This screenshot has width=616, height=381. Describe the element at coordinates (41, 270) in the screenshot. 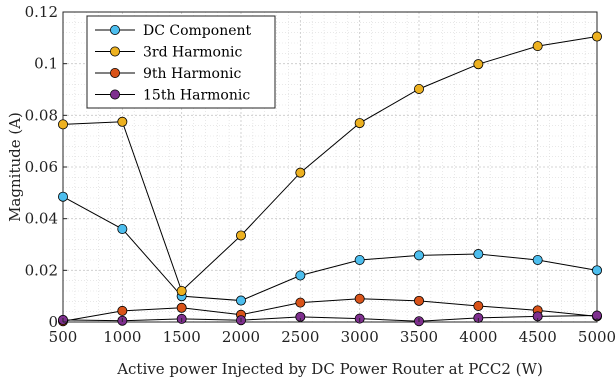

I see `y-tick-label: 0.02` at that location.